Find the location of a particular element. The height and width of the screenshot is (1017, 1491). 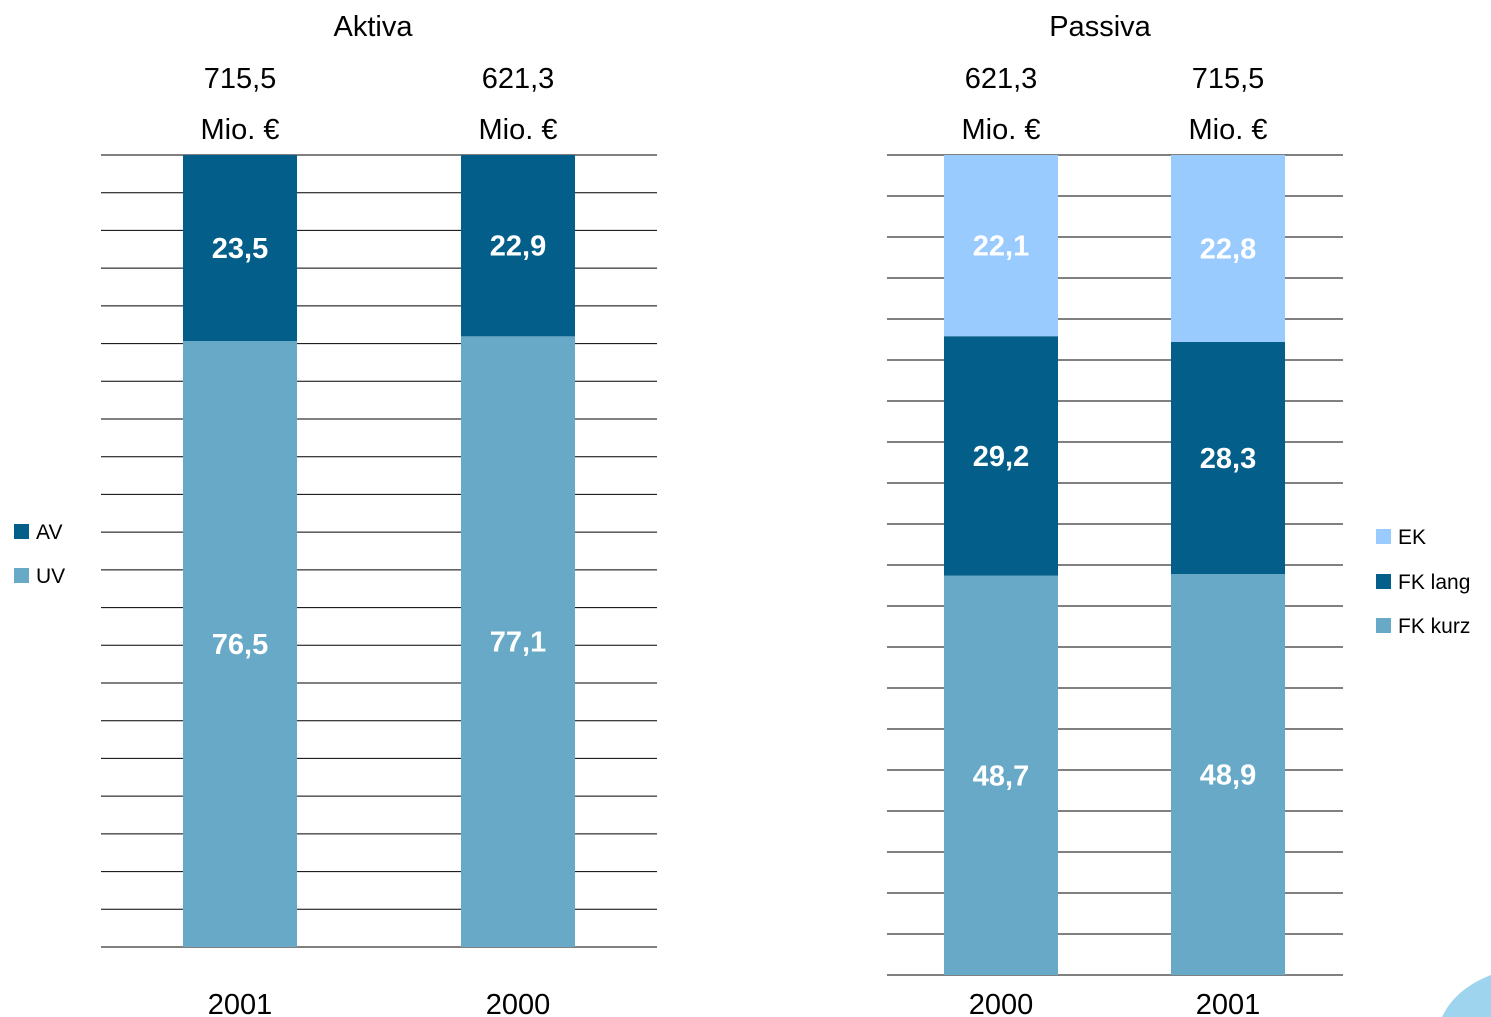

data-label: 48,9 is located at coordinates (1228, 776).